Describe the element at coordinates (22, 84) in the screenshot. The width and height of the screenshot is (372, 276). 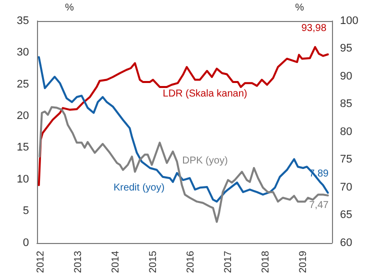
I see `y-tick-label: 25` at that location.